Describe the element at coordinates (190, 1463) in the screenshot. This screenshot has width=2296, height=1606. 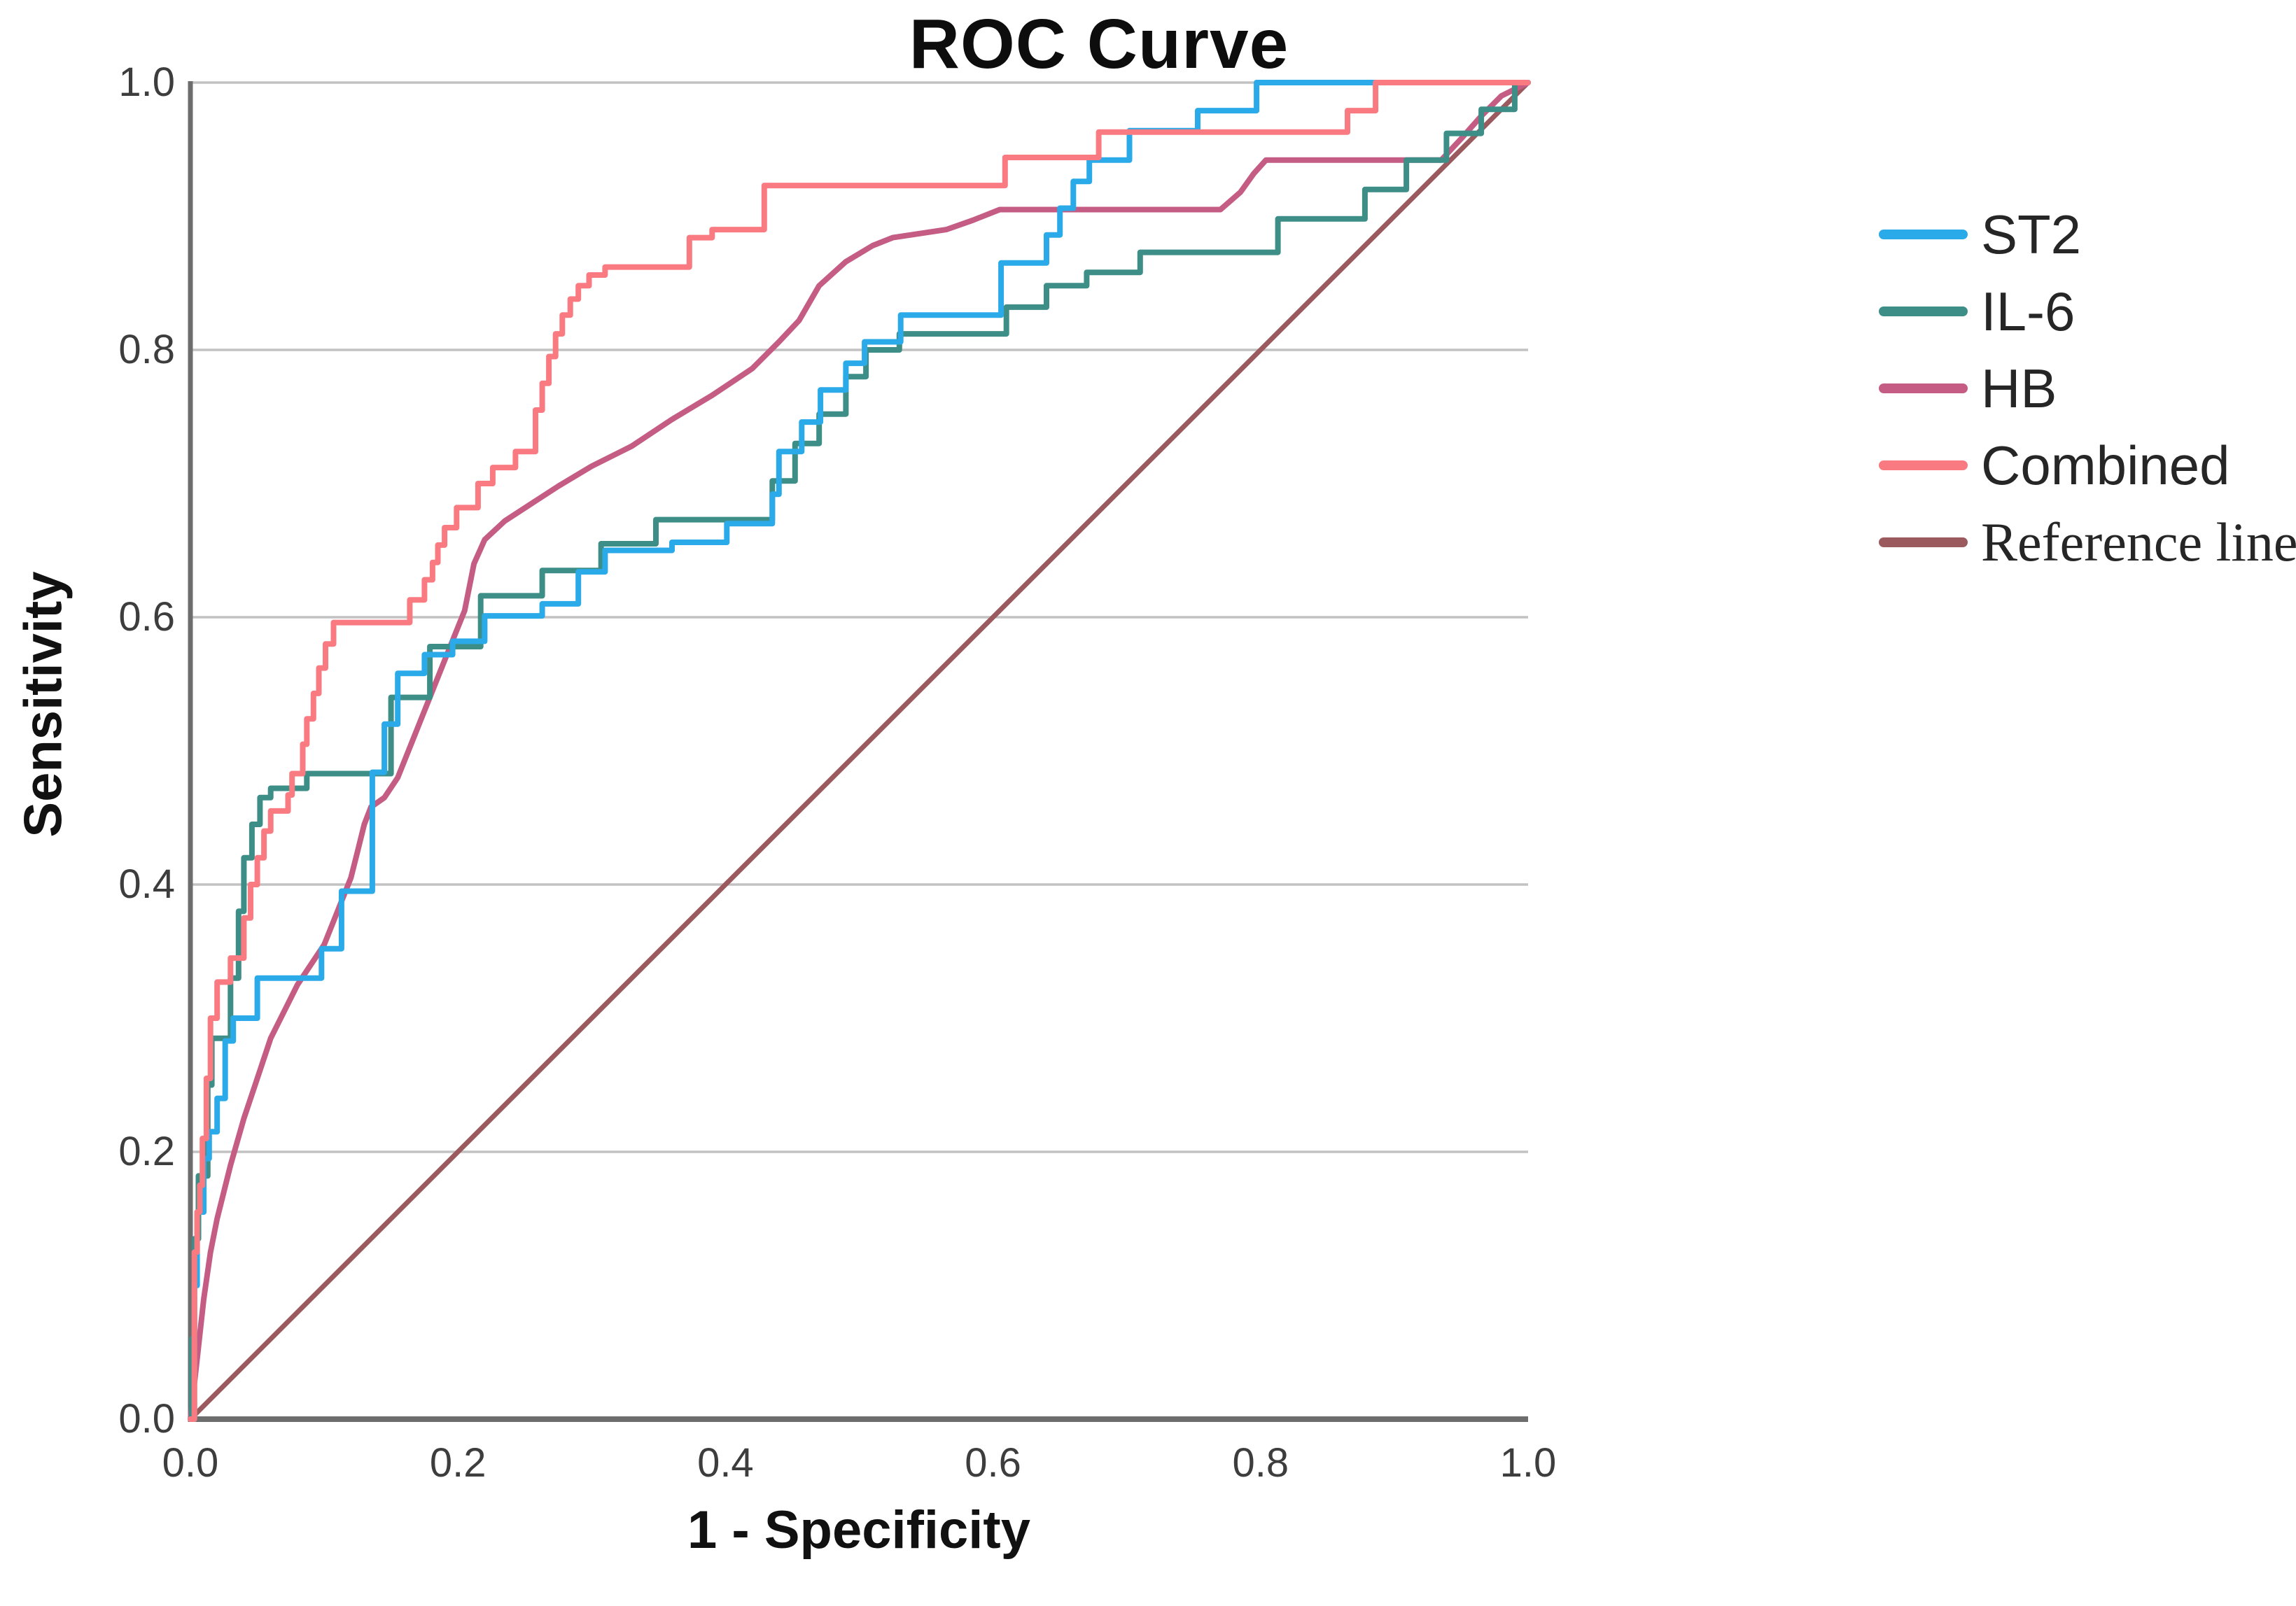
I see `x-tick-label-0.0: 0.0` at that location.